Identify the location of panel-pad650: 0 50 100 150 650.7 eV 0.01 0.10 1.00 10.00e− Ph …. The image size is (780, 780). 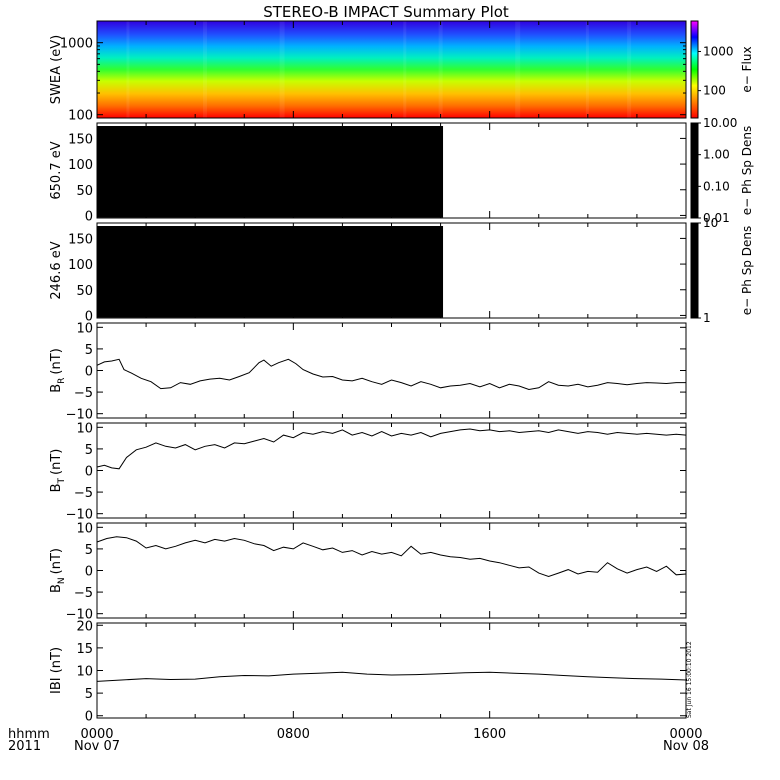
(401, 170).